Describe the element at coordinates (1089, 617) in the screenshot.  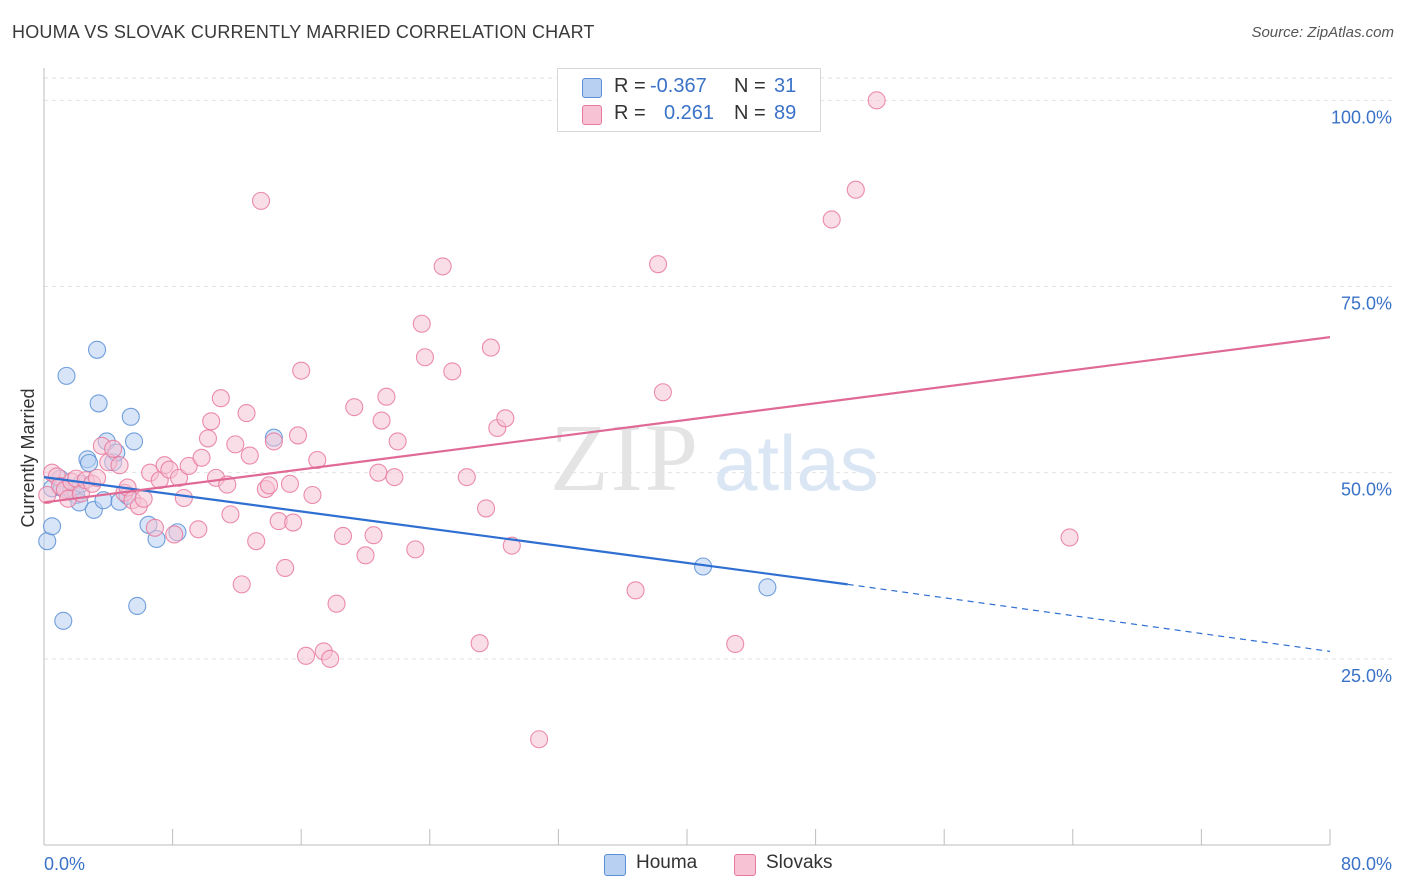
I see `houma-trend-extension` at that location.